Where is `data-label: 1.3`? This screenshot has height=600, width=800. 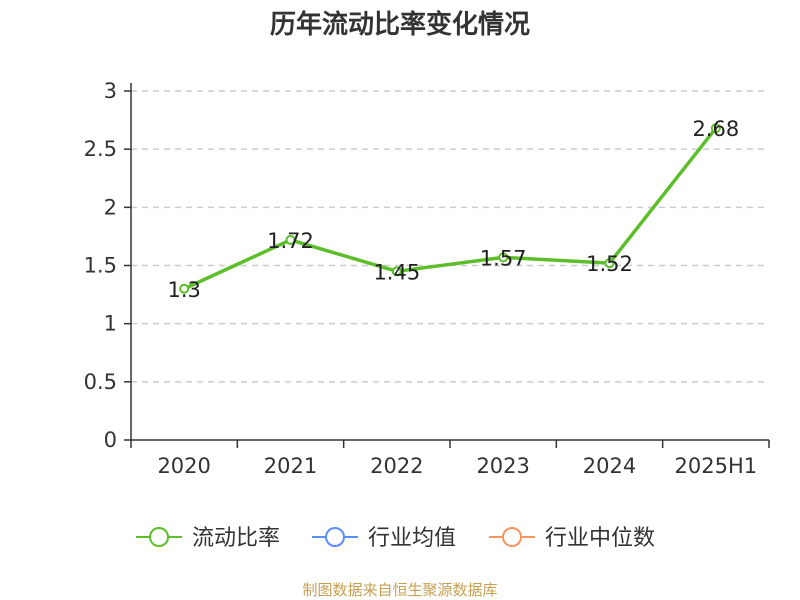 data-label: 1.3 is located at coordinates (183, 290).